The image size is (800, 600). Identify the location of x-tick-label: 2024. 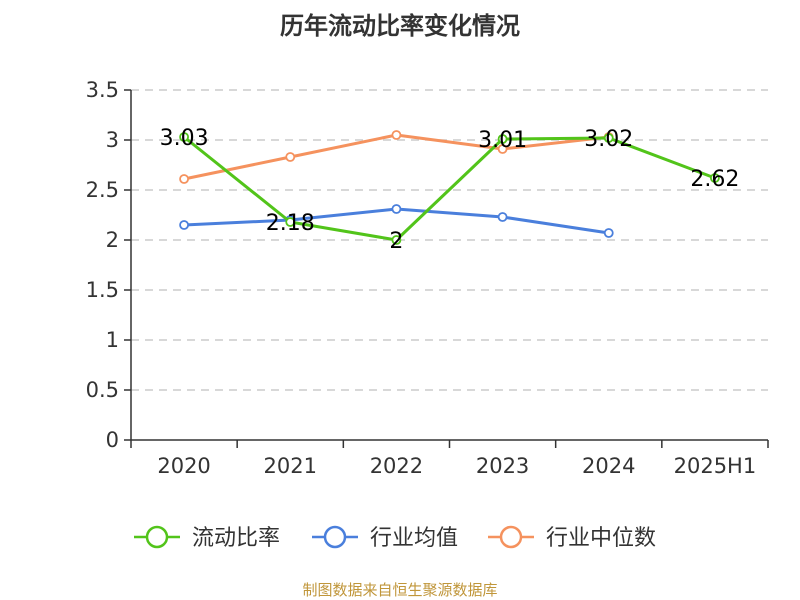
(608, 466).